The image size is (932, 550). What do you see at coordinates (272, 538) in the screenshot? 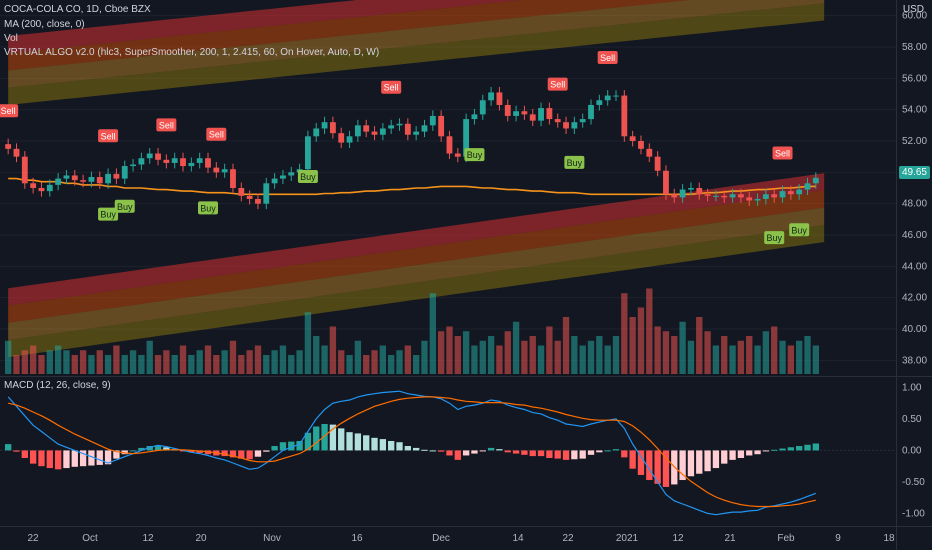
I see `time-tick-label: Nov` at bounding box center [272, 538].